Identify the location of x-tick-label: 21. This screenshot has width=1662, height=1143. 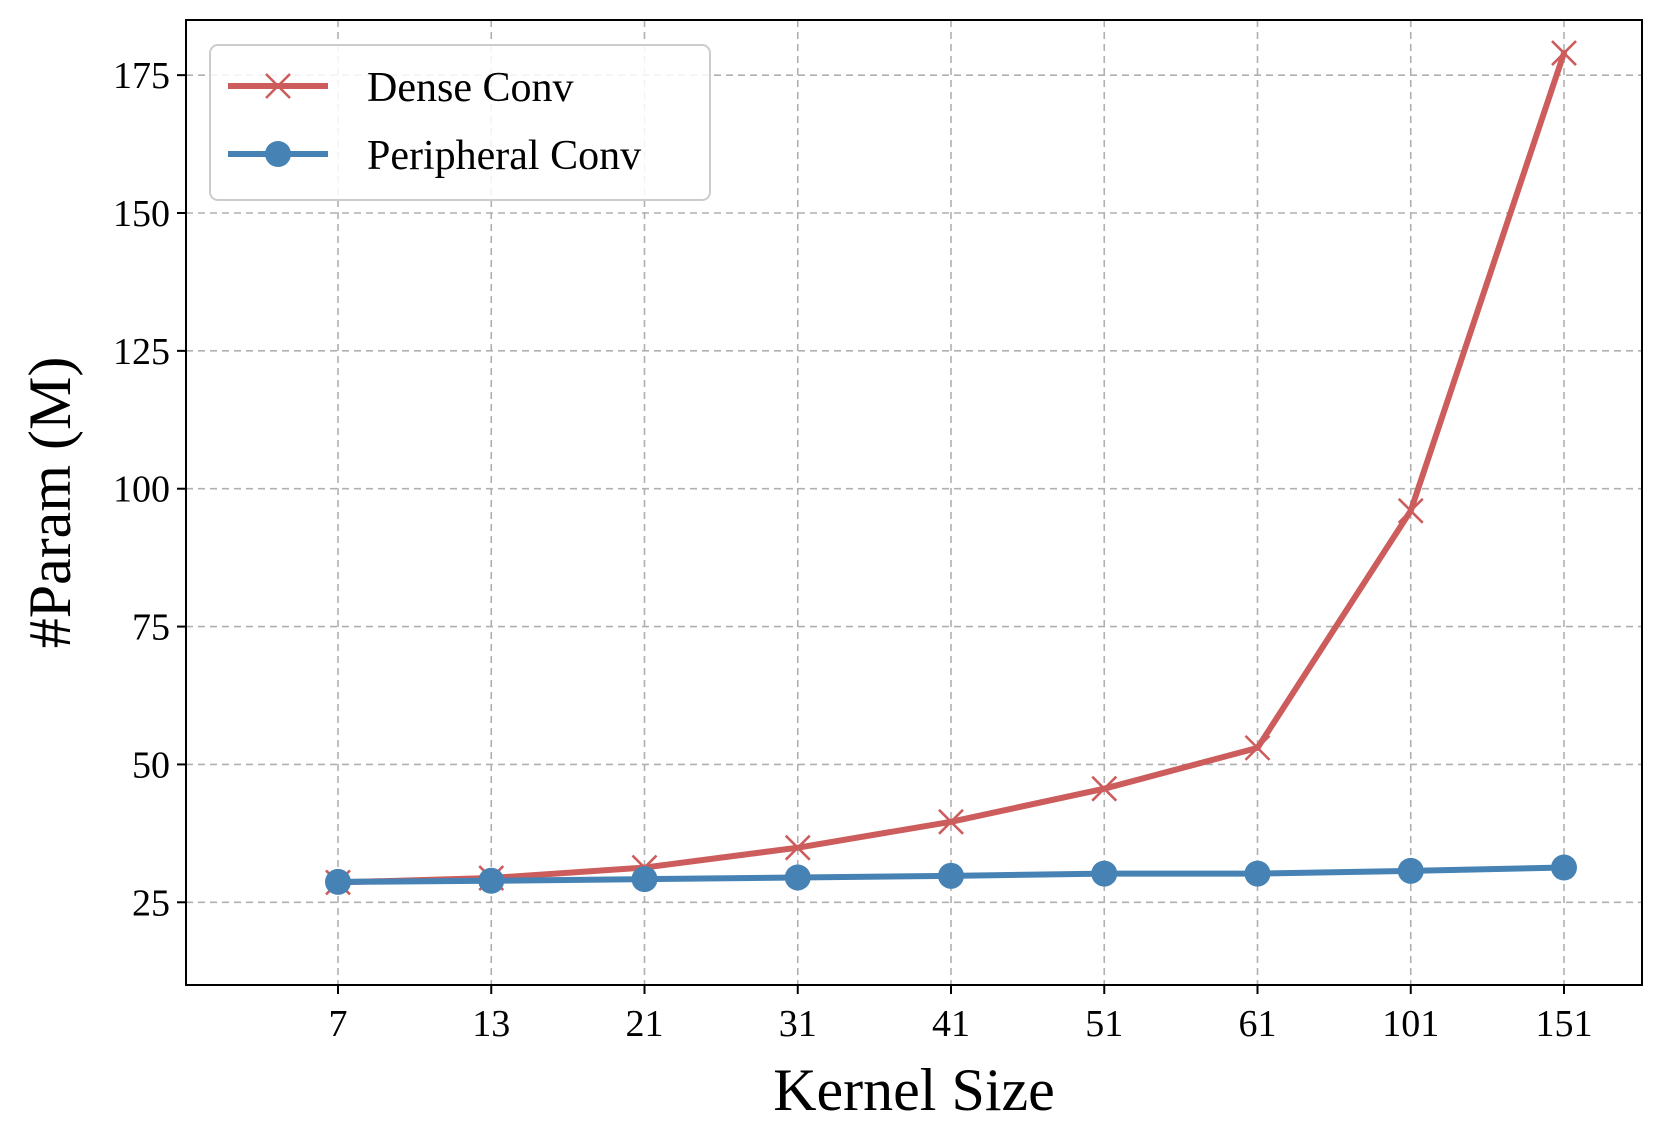
(645, 1024).